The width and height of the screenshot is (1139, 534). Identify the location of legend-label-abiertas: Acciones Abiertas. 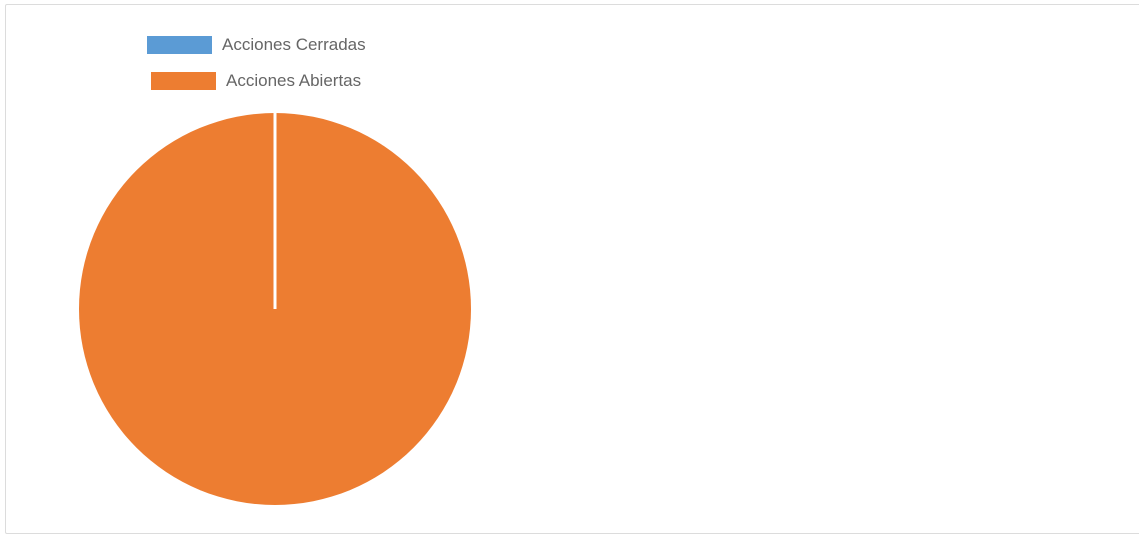
(294, 80).